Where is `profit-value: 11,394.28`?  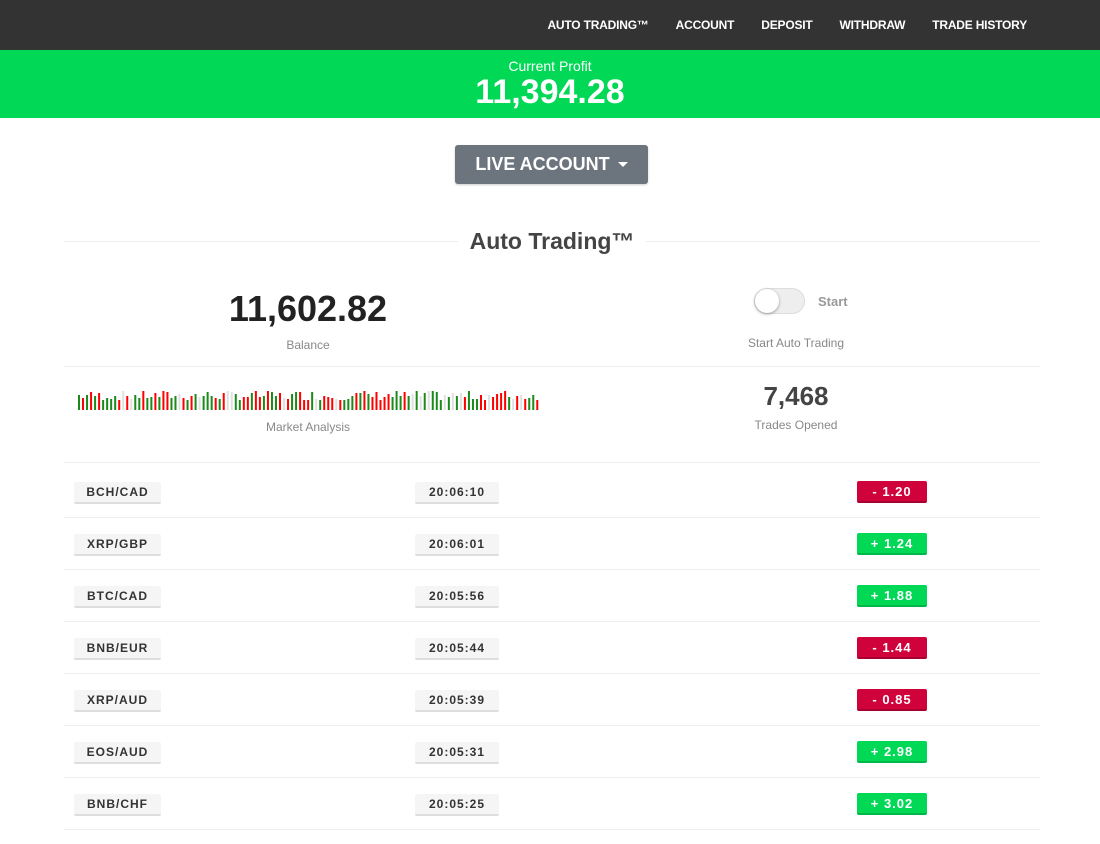 profit-value: 11,394.28 is located at coordinates (550, 92).